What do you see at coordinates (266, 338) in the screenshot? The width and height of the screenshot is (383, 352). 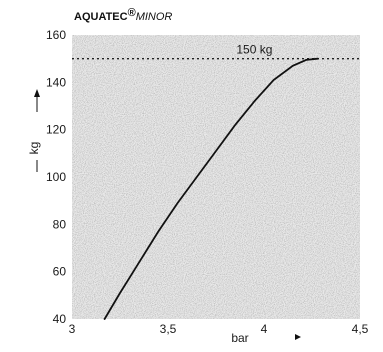 I see `x-axis-label-group: bar` at bounding box center [266, 338].